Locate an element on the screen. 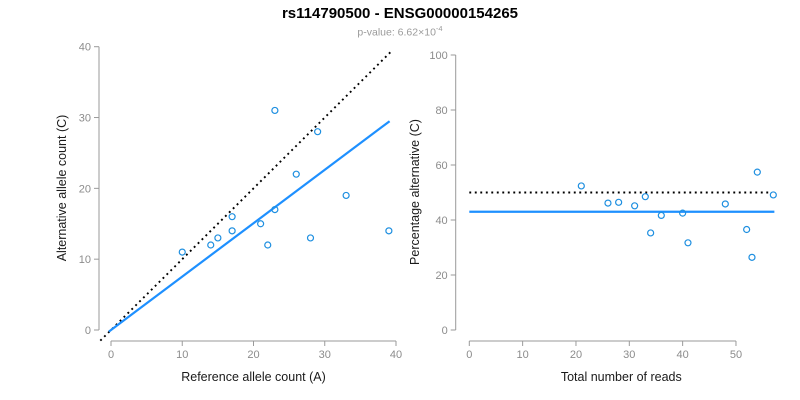 Image resolution: width=800 pixels, height=400 pixels. y-axis-title: Alternative allele count (C) is located at coordinates (62, 188).